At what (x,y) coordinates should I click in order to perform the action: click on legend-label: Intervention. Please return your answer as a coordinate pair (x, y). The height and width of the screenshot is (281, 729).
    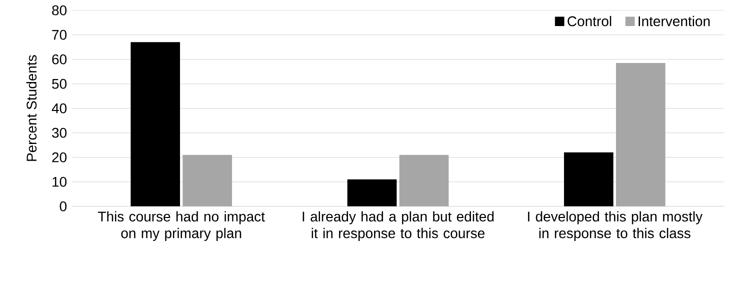
    Looking at the image, I should click on (674, 21).